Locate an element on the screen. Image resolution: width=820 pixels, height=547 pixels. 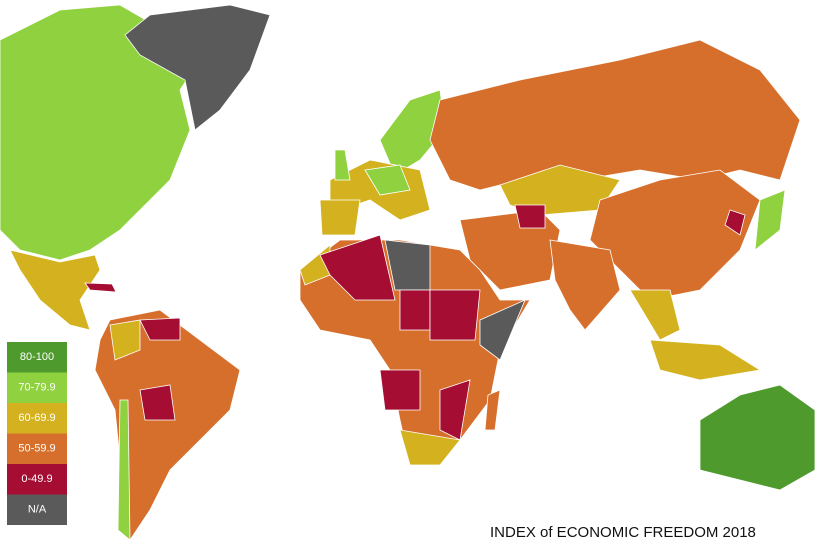
angola is located at coordinates (400, 390).